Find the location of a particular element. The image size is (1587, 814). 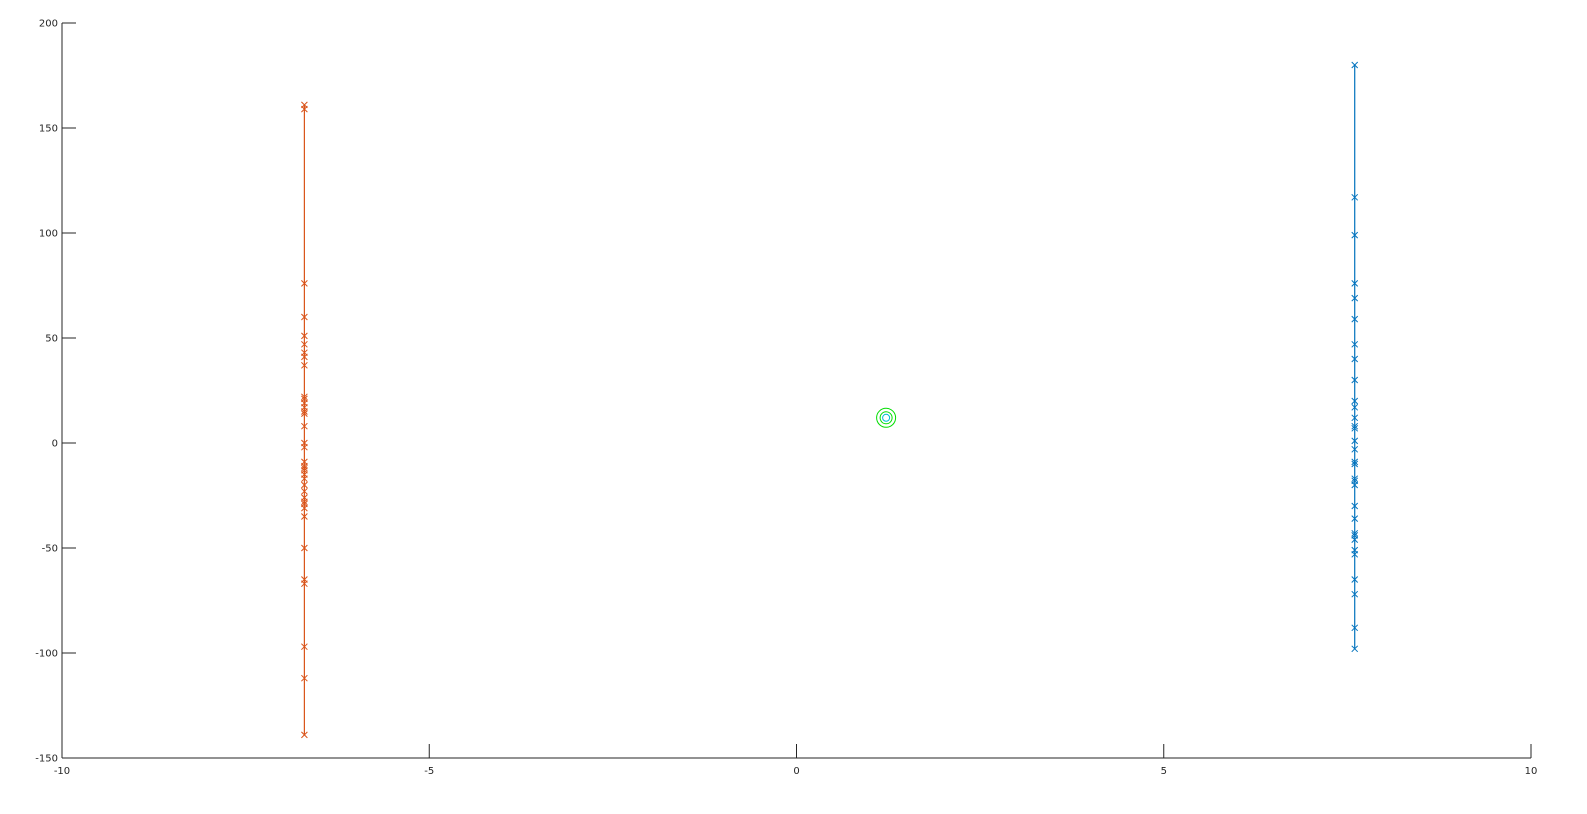

data-point is located at coordinates (886, 417).